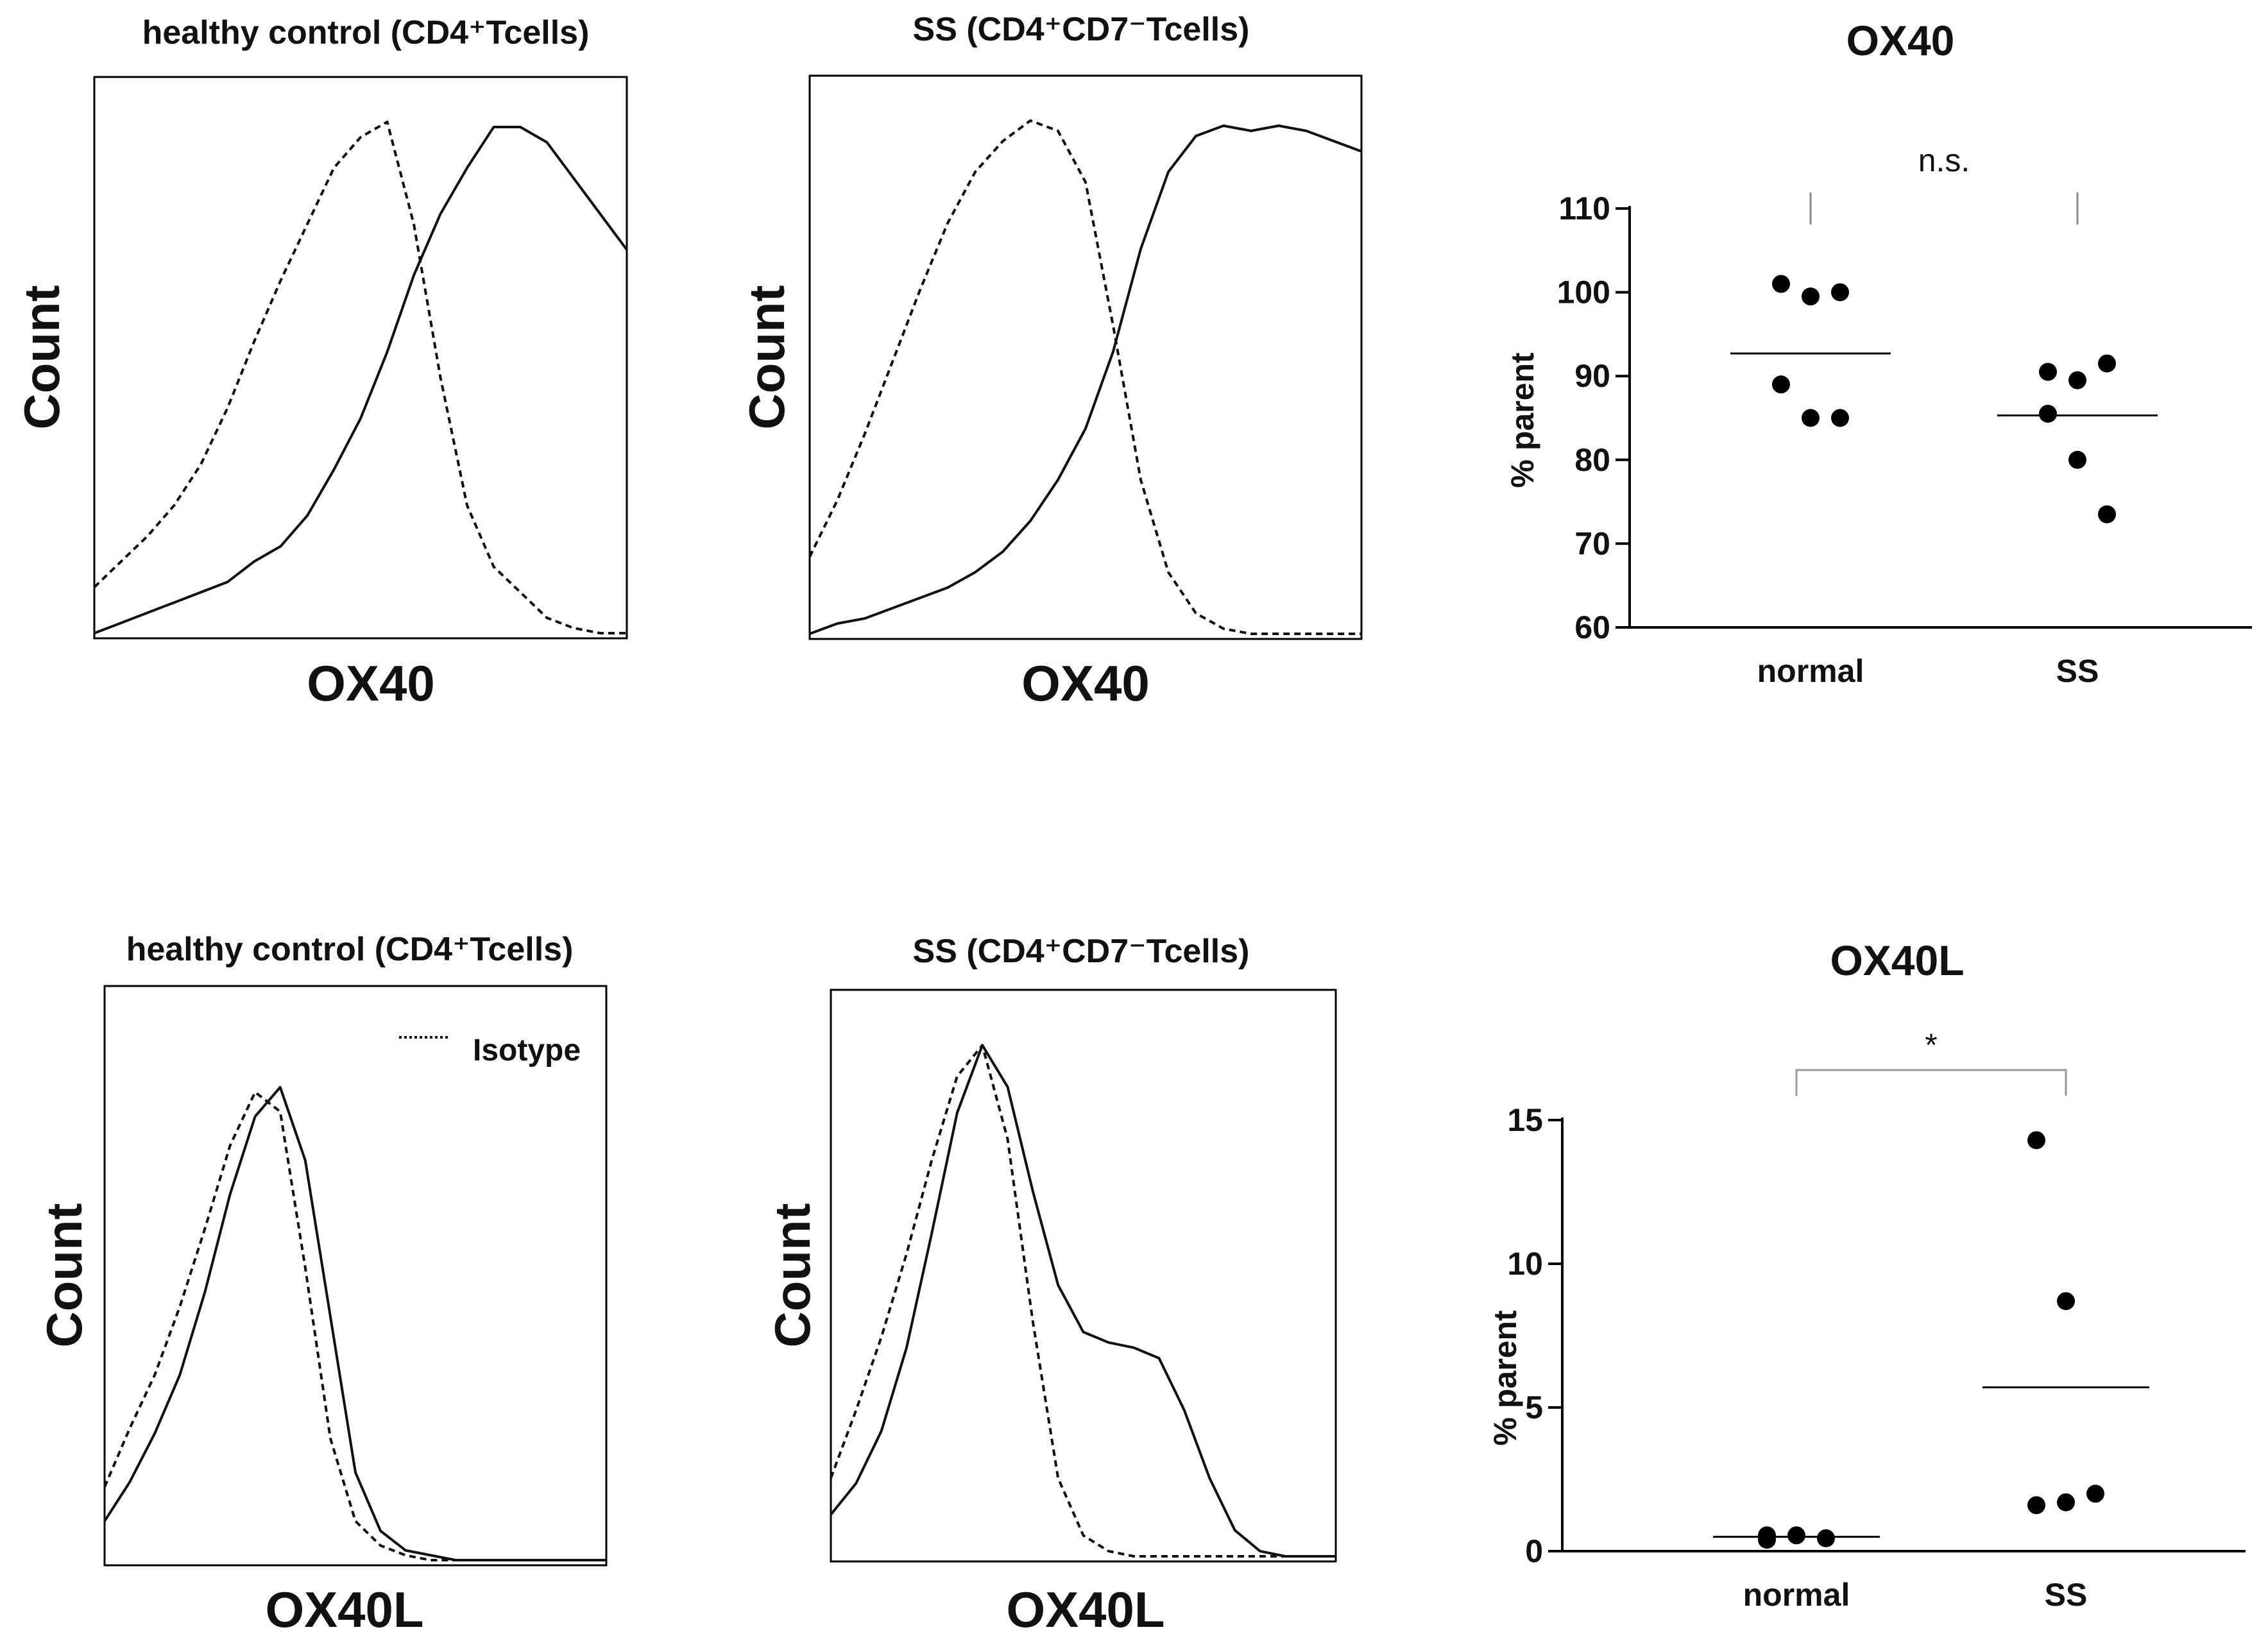 This screenshot has width=2268, height=1632. I want to click on y-tick-label: 10, so click(1525, 1264).